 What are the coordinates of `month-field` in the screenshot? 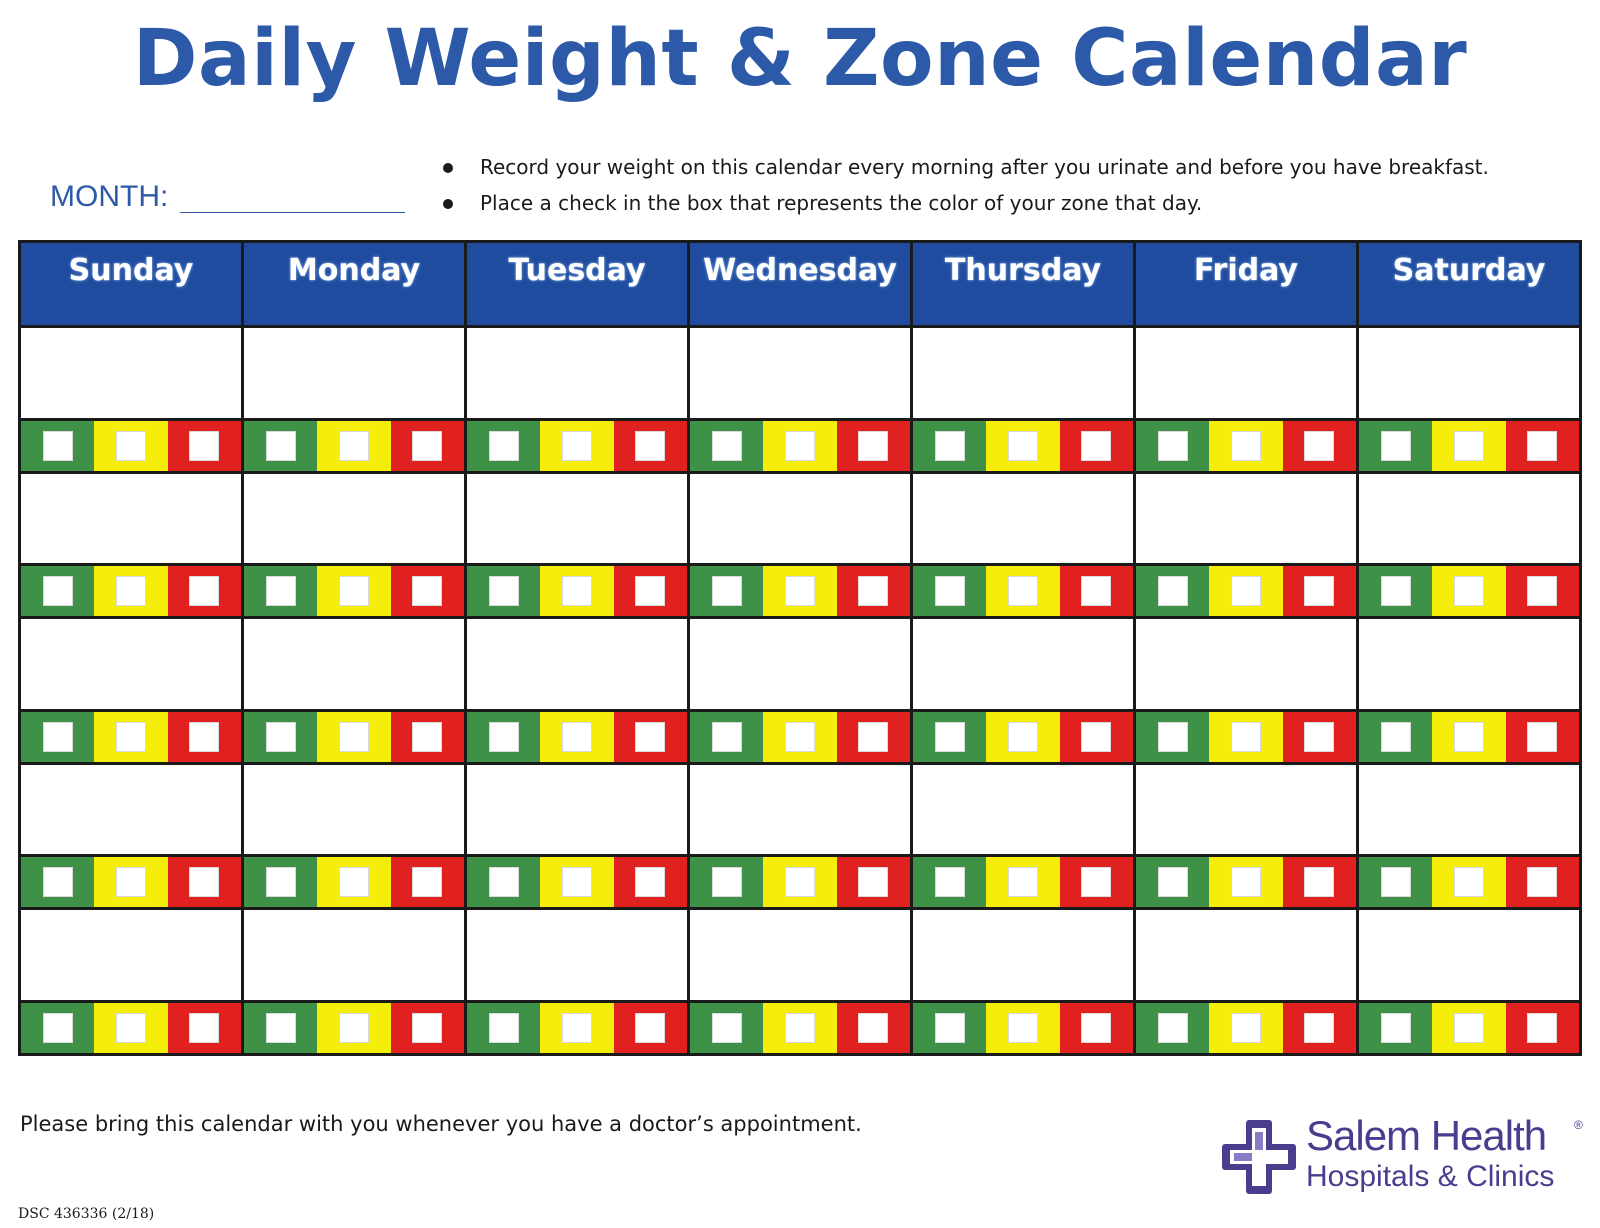 It's located at (292, 212).